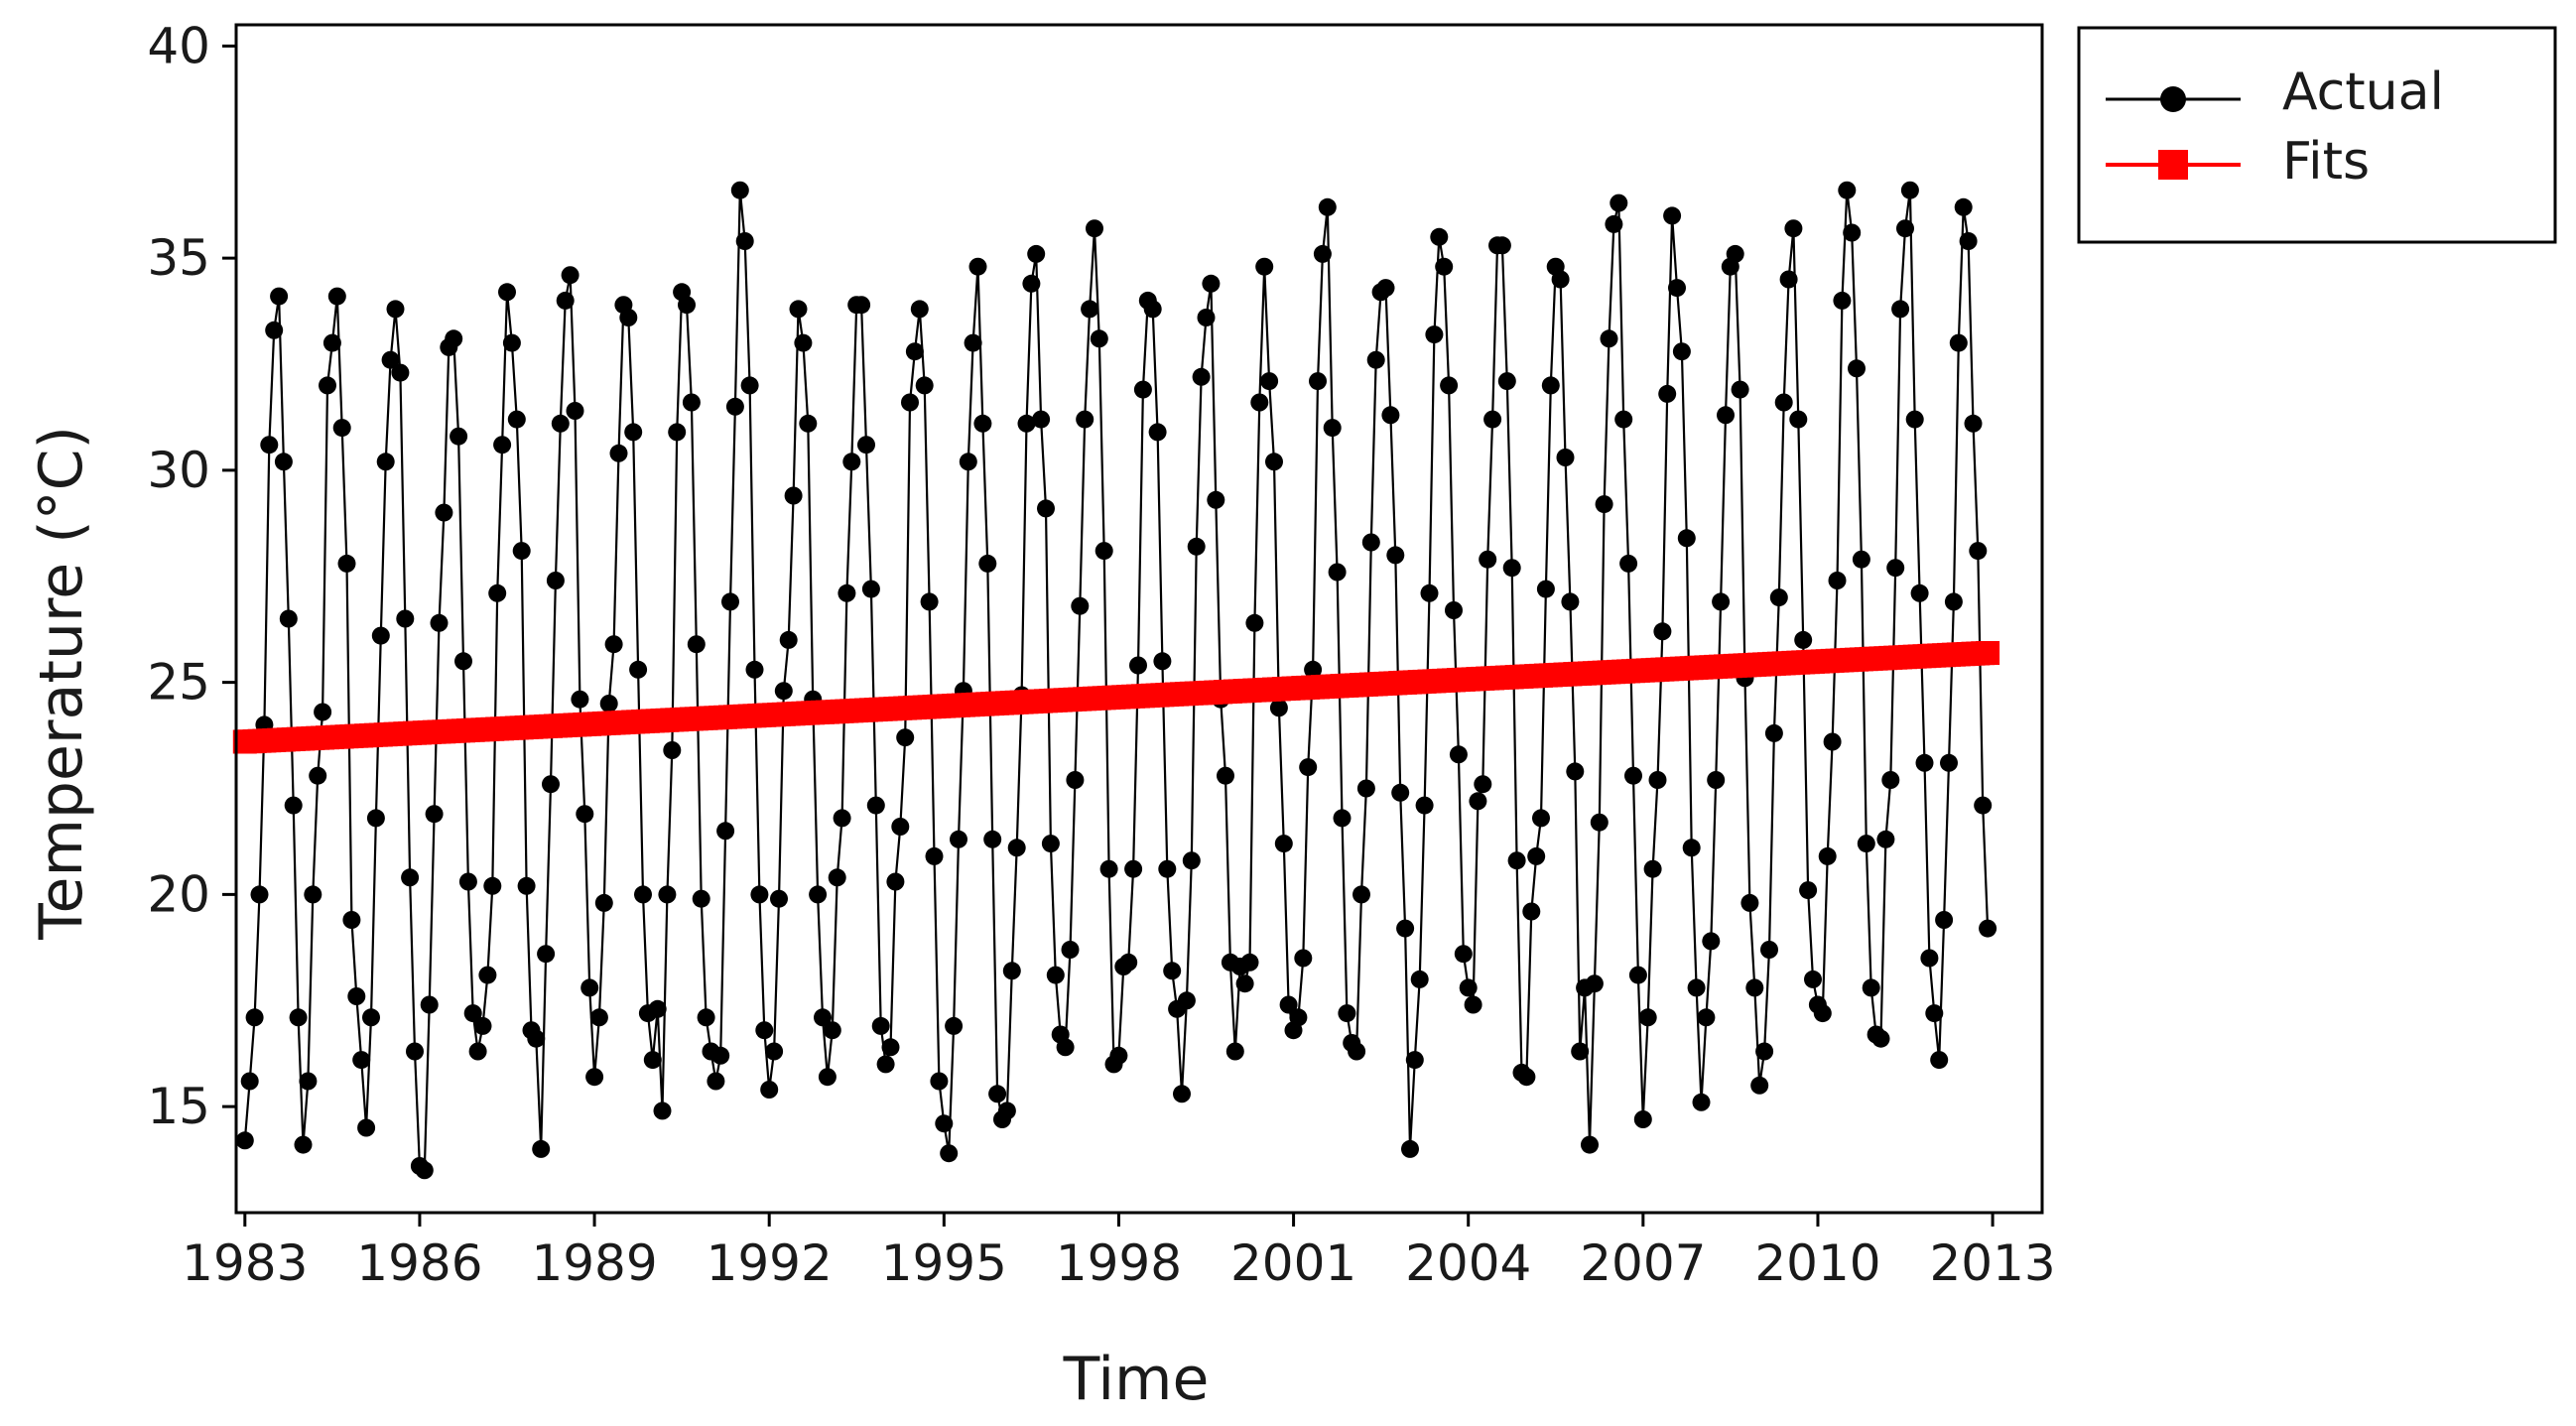 This screenshot has width=2576, height=1426. Describe the element at coordinates (1643, 1263) in the screenshot. I see `x-tick-label: 2007` at that location.